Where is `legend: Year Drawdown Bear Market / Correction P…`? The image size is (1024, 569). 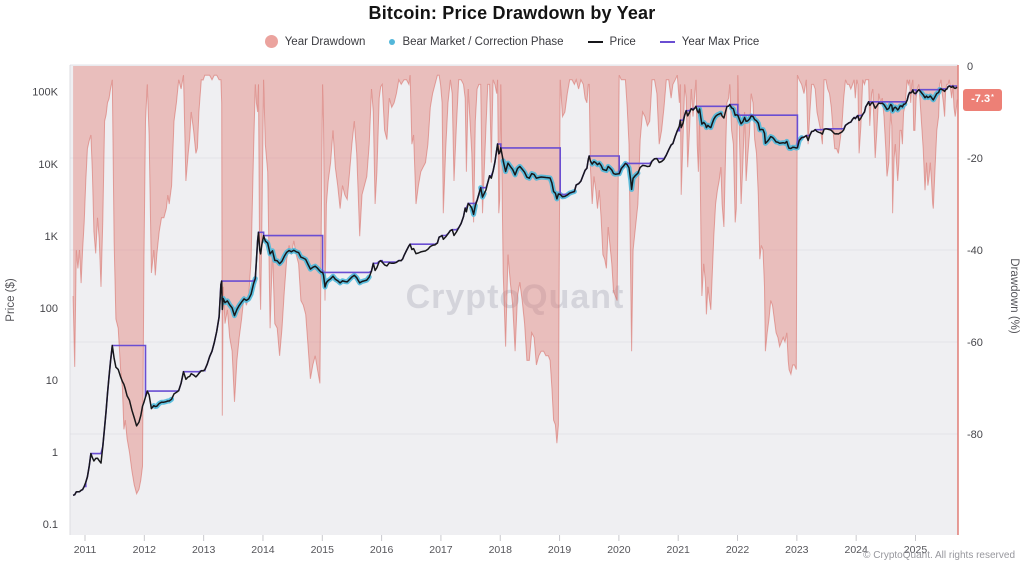
legend: Year Drawdown Bear Market / Correction P… is located at coordinates (512, 41).